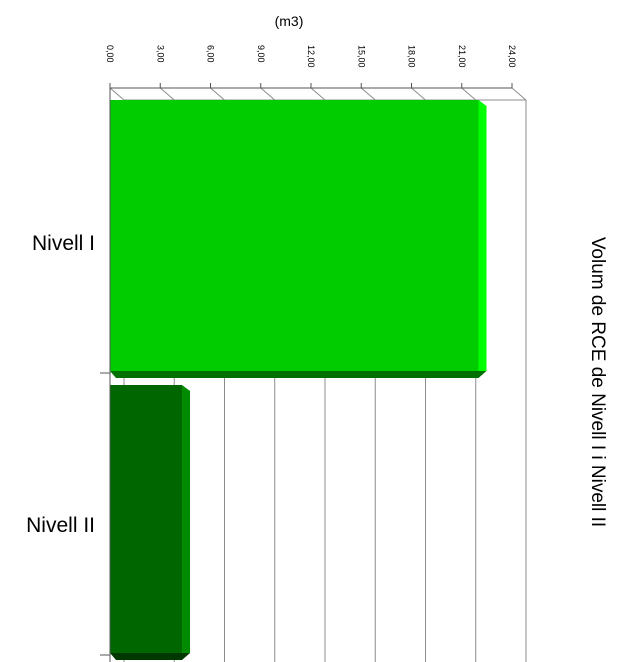 This screenshot has height=662, width=620. What do you see at coordinates (512, 56) in the screenshot?
I see `tick-label: 24,00` at bounding box center [512, 56].